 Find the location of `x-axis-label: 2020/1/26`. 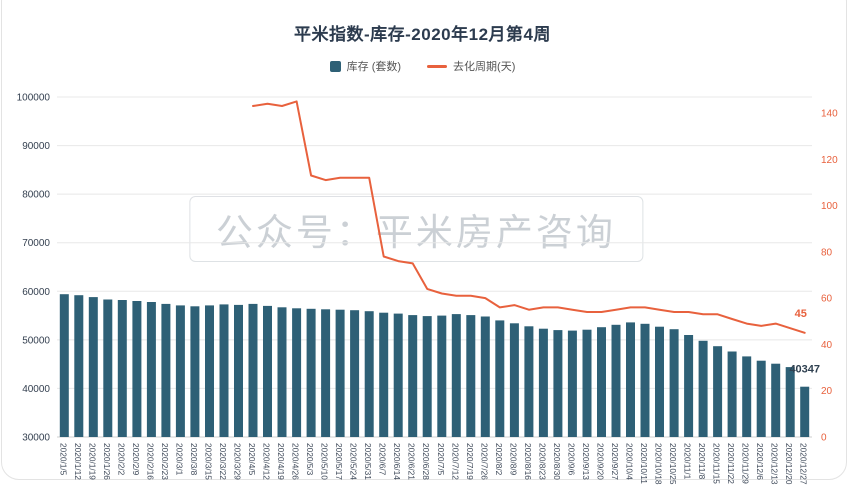

x-axis-label: 2020/1/26 is located at coordinates (107, 461).